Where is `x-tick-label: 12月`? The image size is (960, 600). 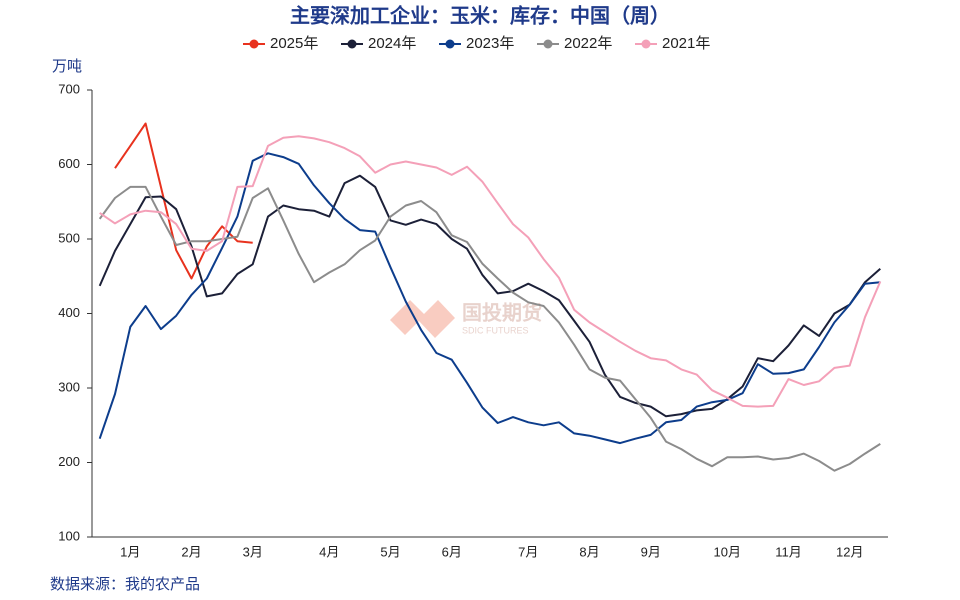 x-tick-label: 12月 is located at coordinates (849, 551).